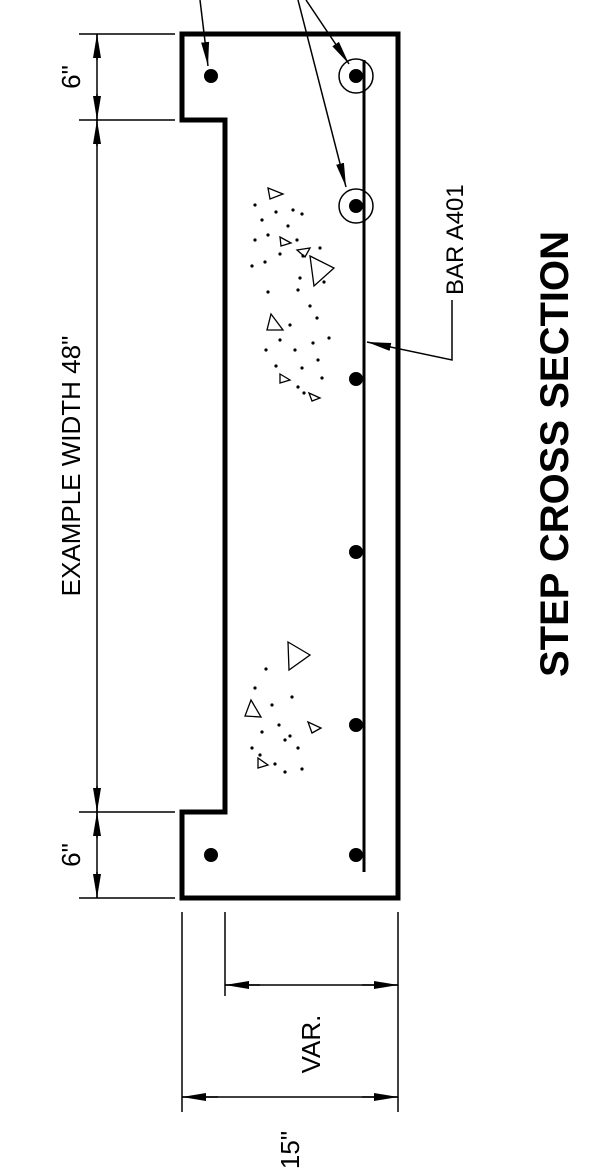 This screenshot has height=1172, width=603. What do you see at coordinates (290, 1012) in the screenshot?
I see `horizontal-dimensions` at bounding box center [290, 1012].